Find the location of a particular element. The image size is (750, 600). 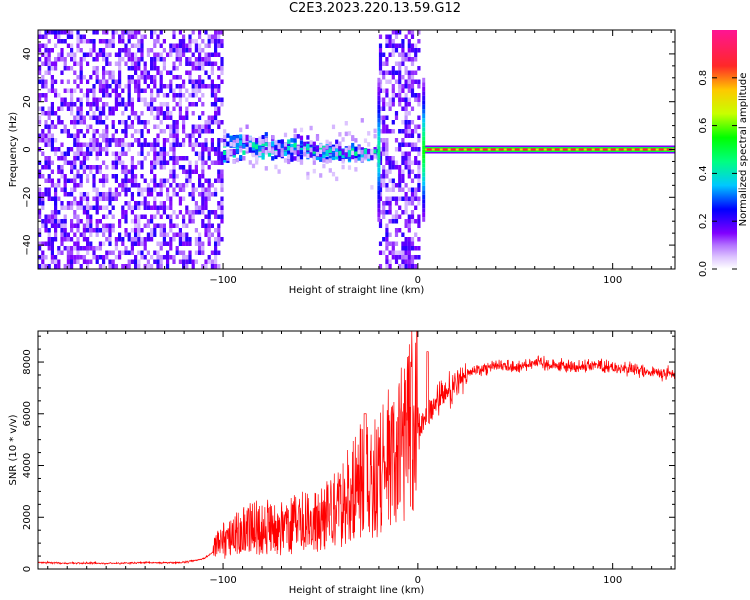

y-tick-label: 20 is located at coordinates (27, 101).